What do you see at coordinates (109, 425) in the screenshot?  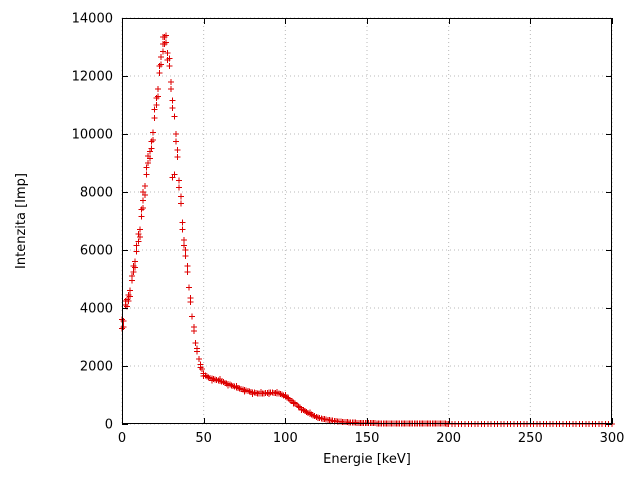 I see `y-tick-label: 0` at bounding box center [109, 425].